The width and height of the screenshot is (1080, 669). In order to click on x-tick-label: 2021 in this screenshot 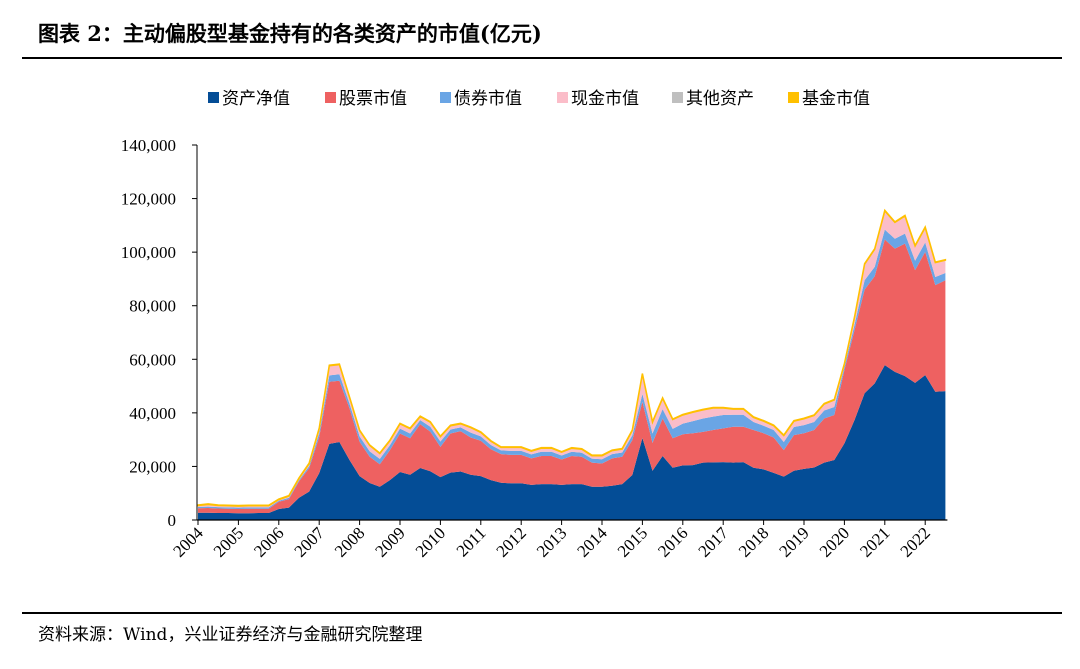, I will do `click(874, 541)`.